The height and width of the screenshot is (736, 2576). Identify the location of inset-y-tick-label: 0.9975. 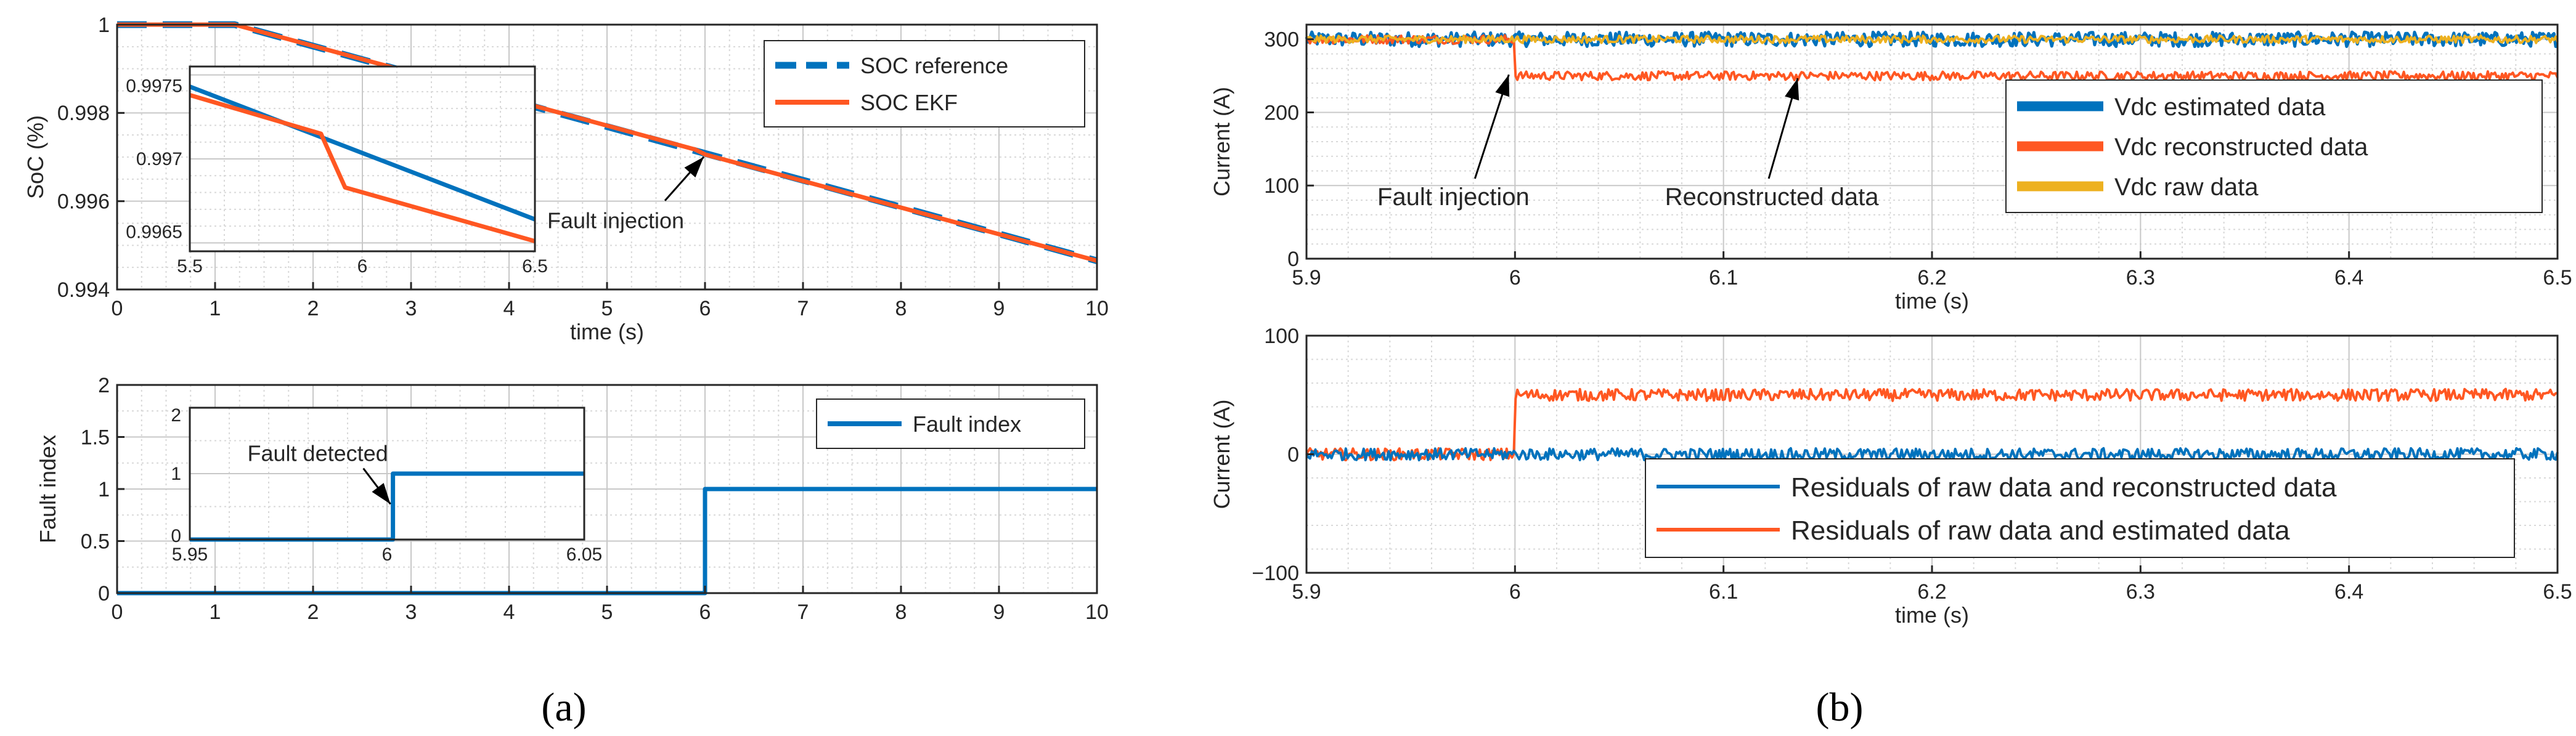
(154, 87).